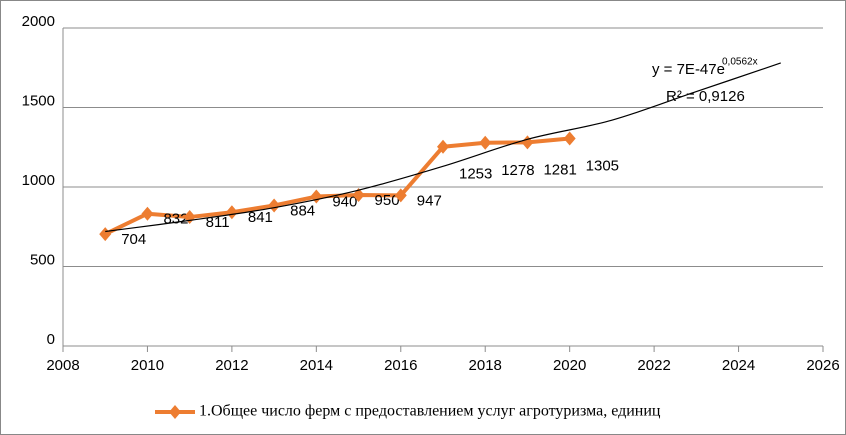 The width and height of the screenshot is (846, 435). What do you see at coordinates (705, 96) in the screenshot?
I see `trend-r-squared: R² = 0,9126` at bounding box center [705, 96].